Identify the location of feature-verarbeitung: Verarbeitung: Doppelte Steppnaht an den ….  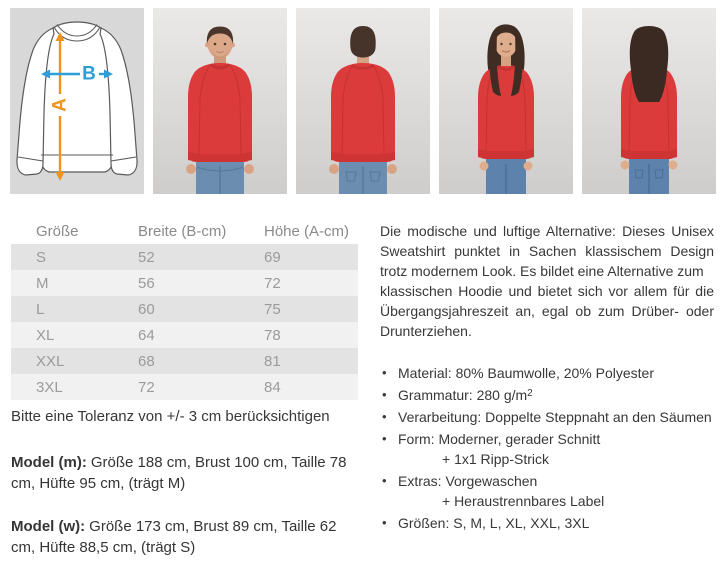
(547, 417).